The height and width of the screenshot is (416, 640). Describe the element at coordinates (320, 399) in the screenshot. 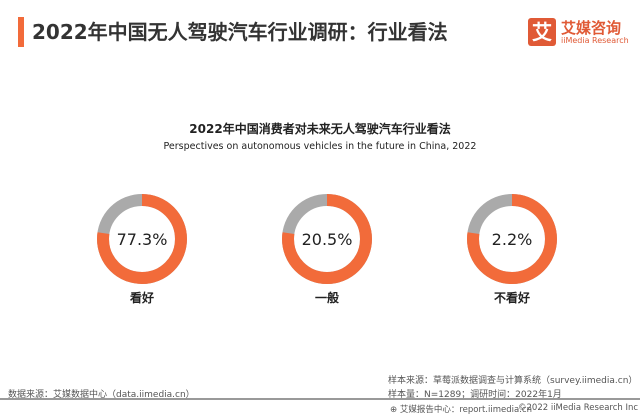

I see `footer-divider` at that location.